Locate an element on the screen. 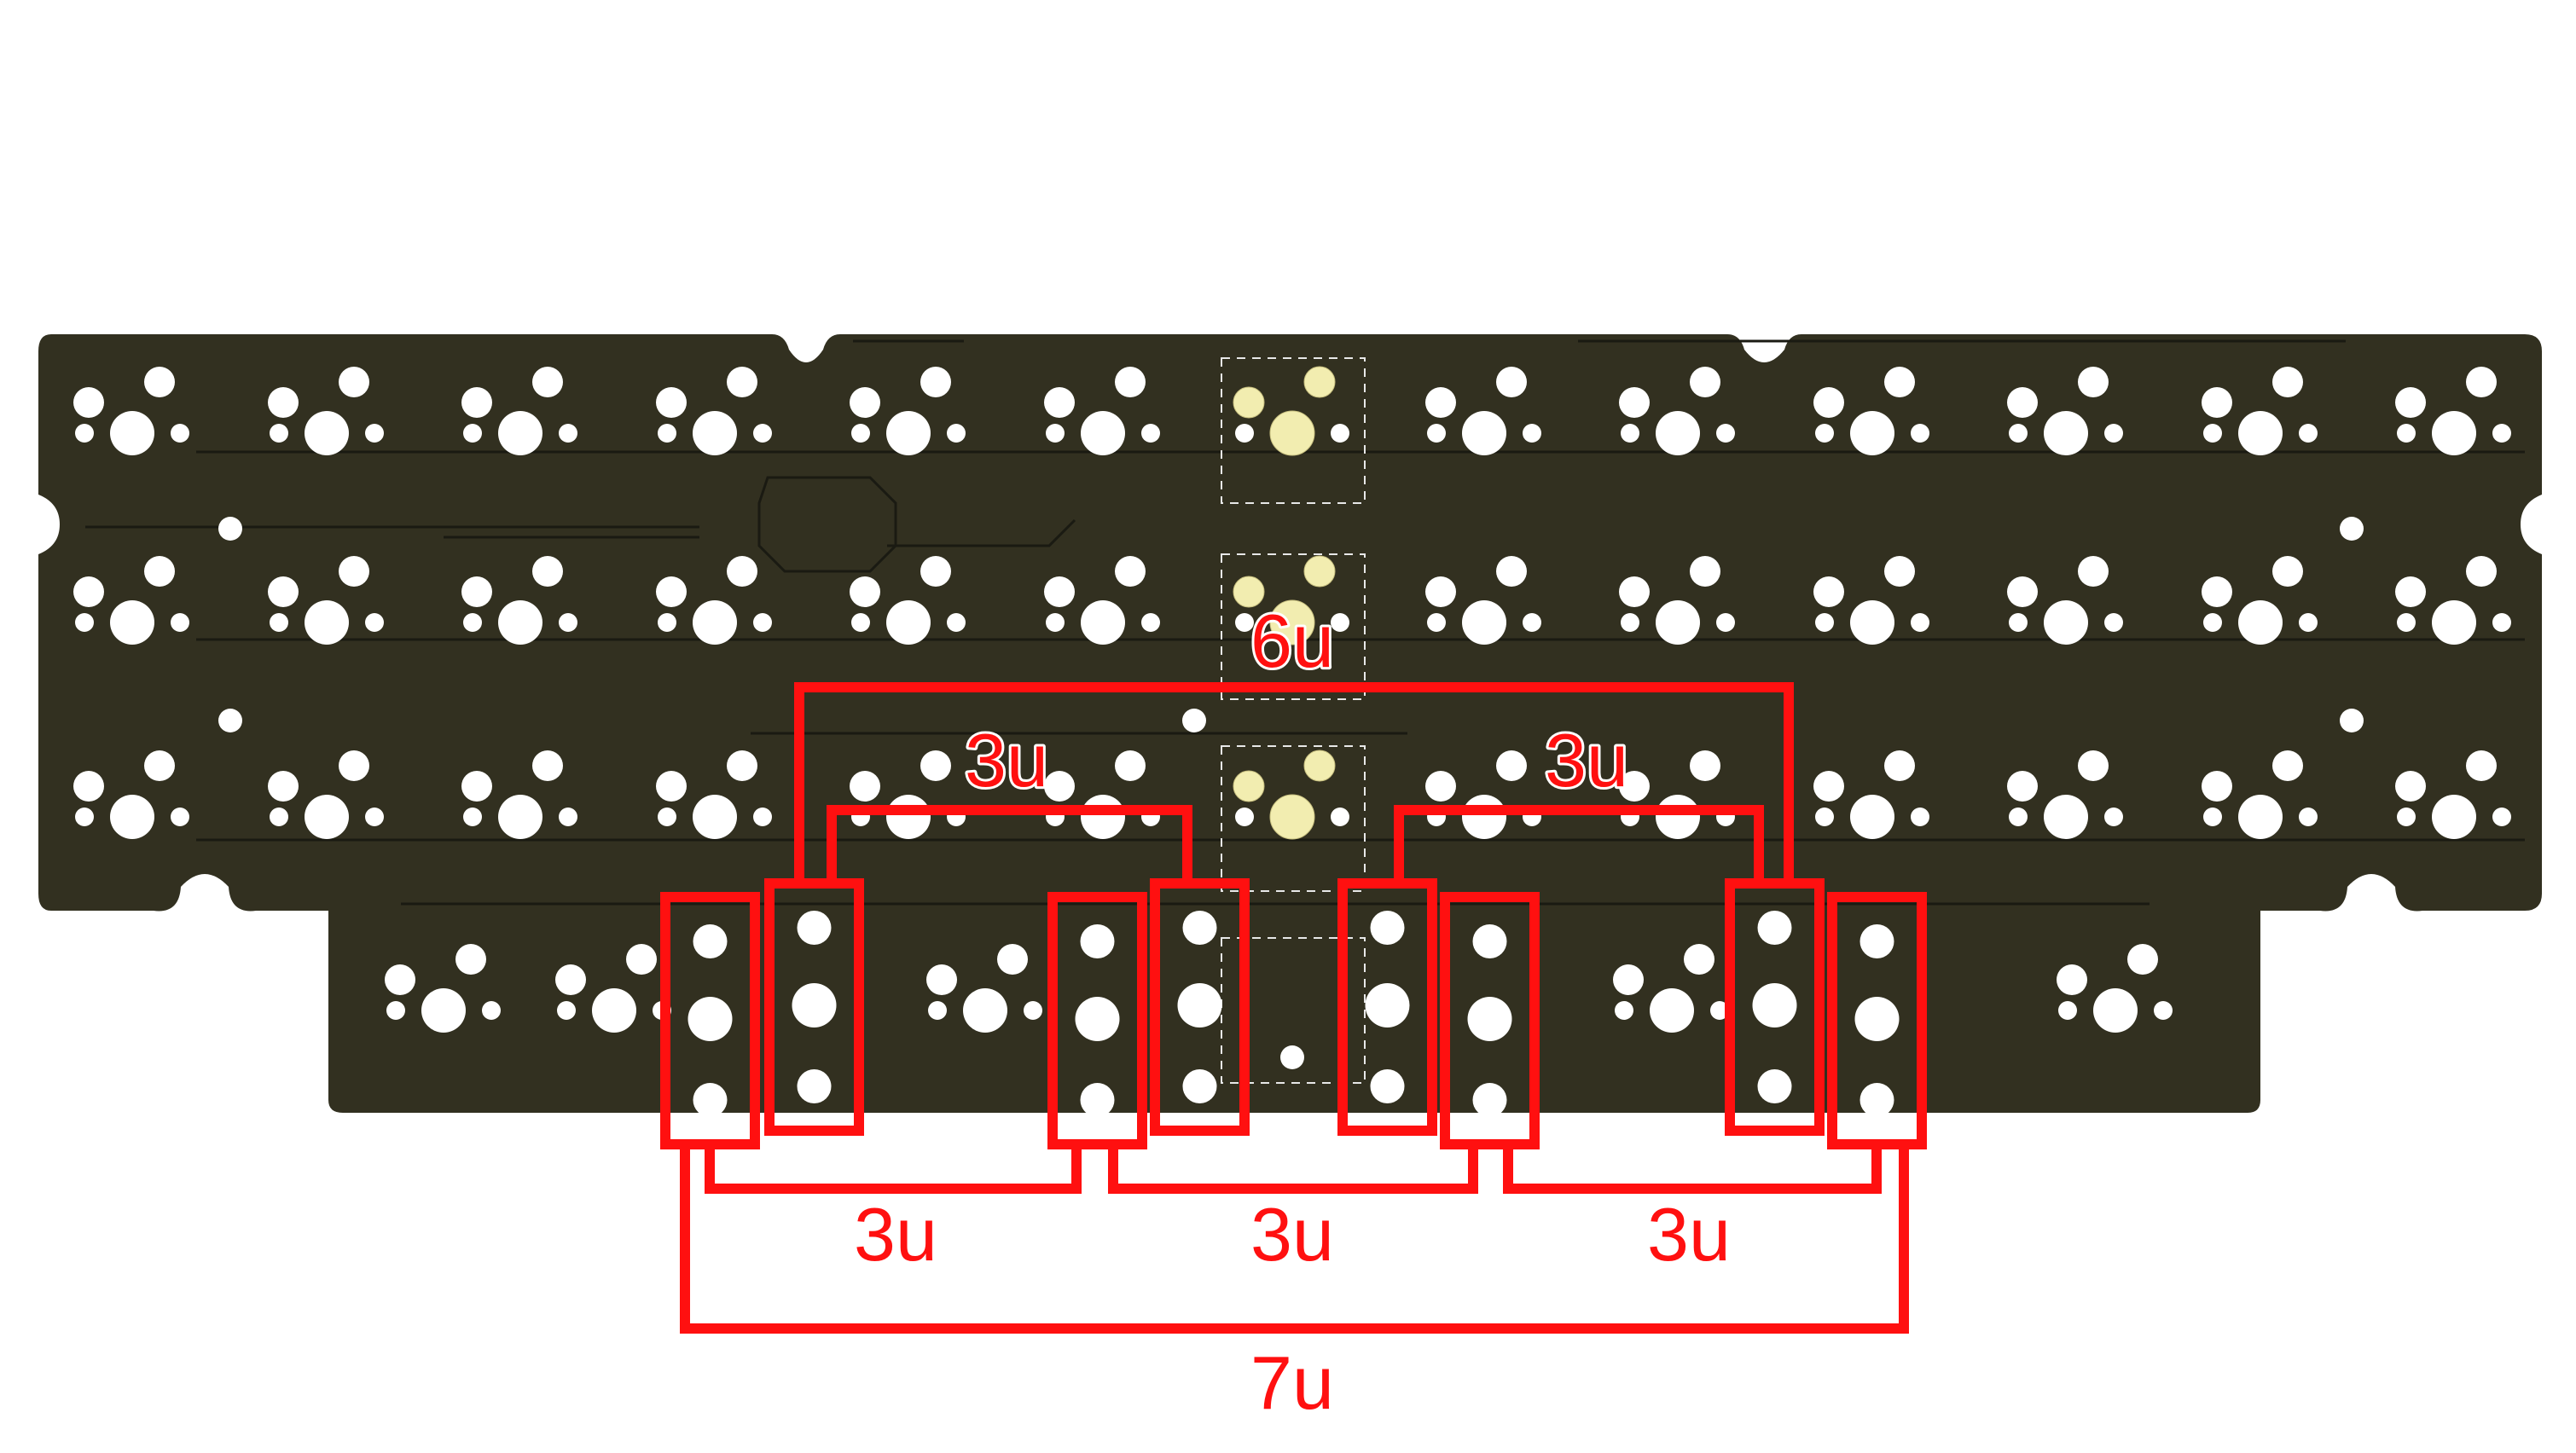  bracket-3u-bottom-left-halo is located at coordinates (893, 1167).